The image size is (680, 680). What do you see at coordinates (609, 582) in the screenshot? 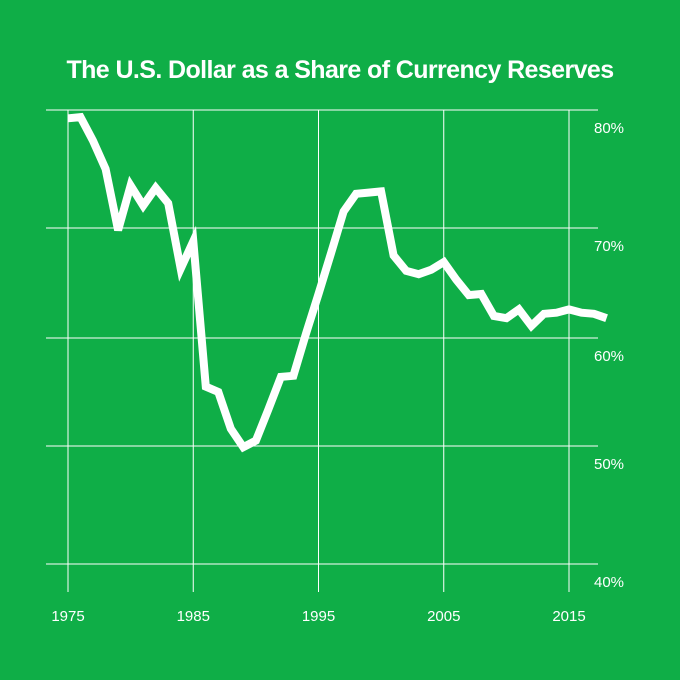
I see `y-tick-label: 40%` at bounding box center [609, 582].